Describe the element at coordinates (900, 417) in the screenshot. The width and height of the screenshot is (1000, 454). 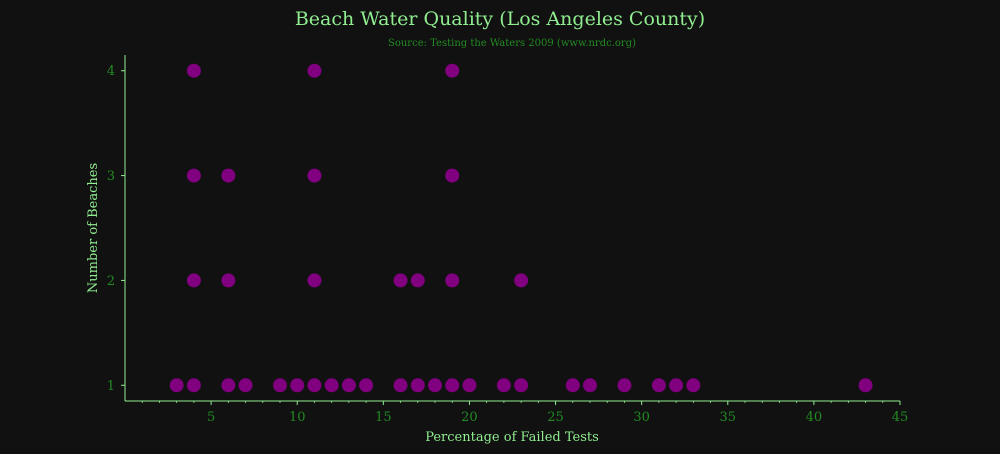
I see `x-tick-label: 45` at that location.